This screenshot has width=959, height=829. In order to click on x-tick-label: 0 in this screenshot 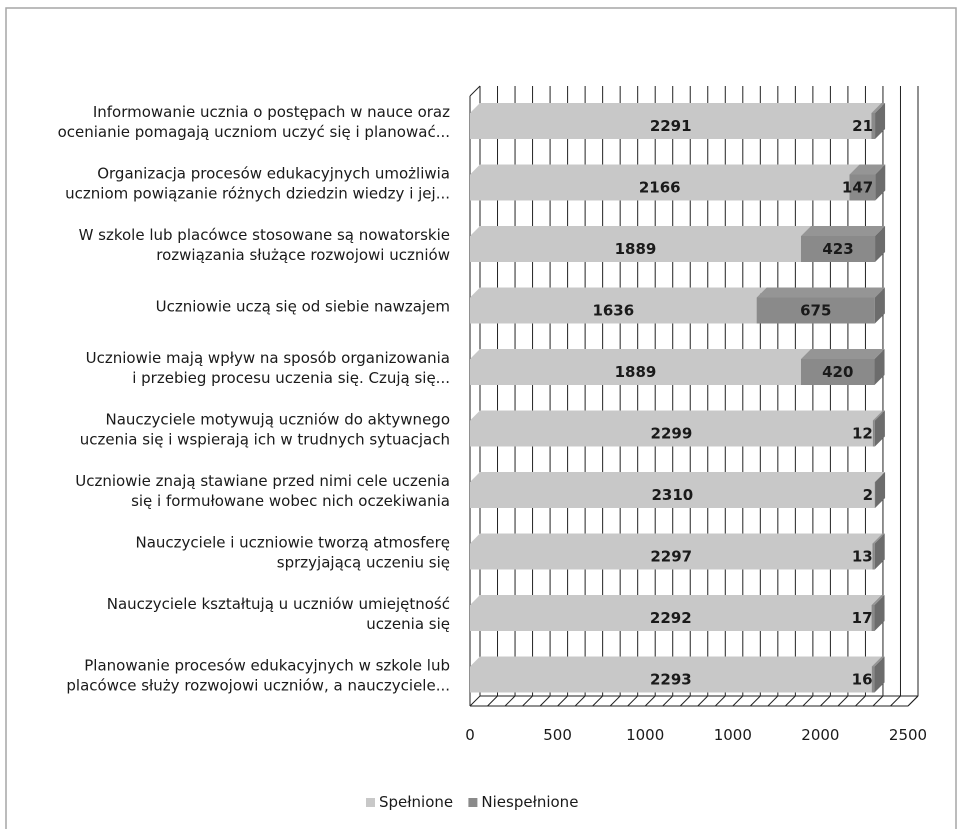, I will do `click(470, 735)`.